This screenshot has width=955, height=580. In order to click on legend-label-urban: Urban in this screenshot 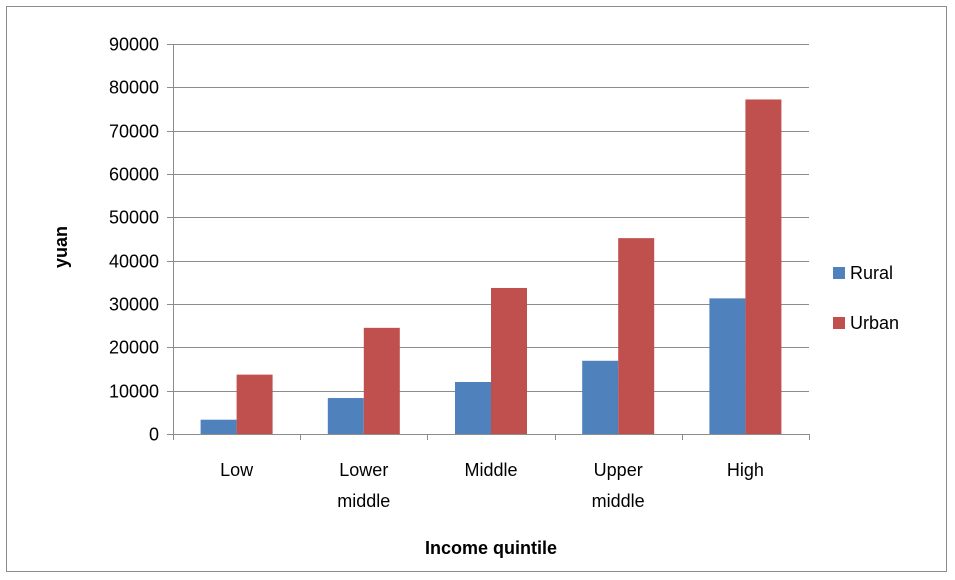, I will do `click(874, 323)`.